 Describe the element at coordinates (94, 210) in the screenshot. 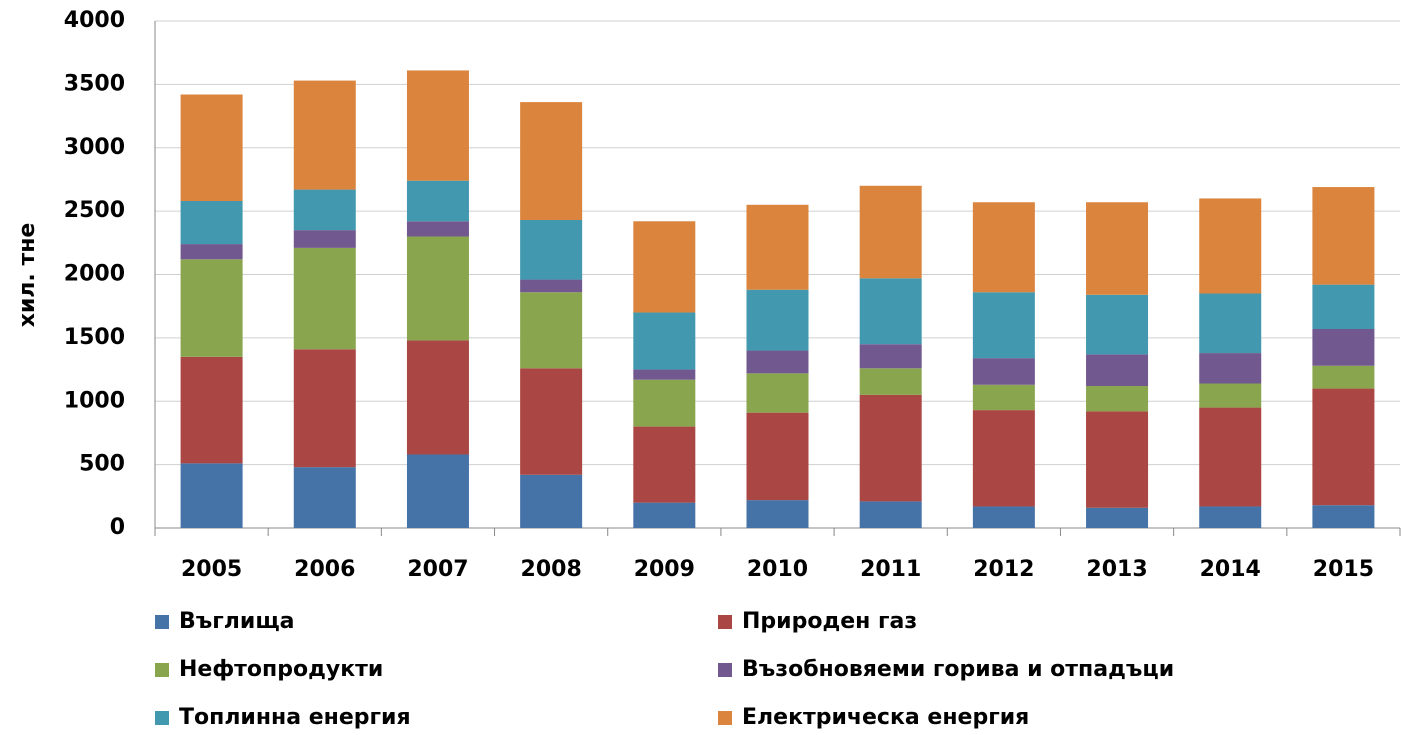

I see `y-tick-label: 2500` at that location.